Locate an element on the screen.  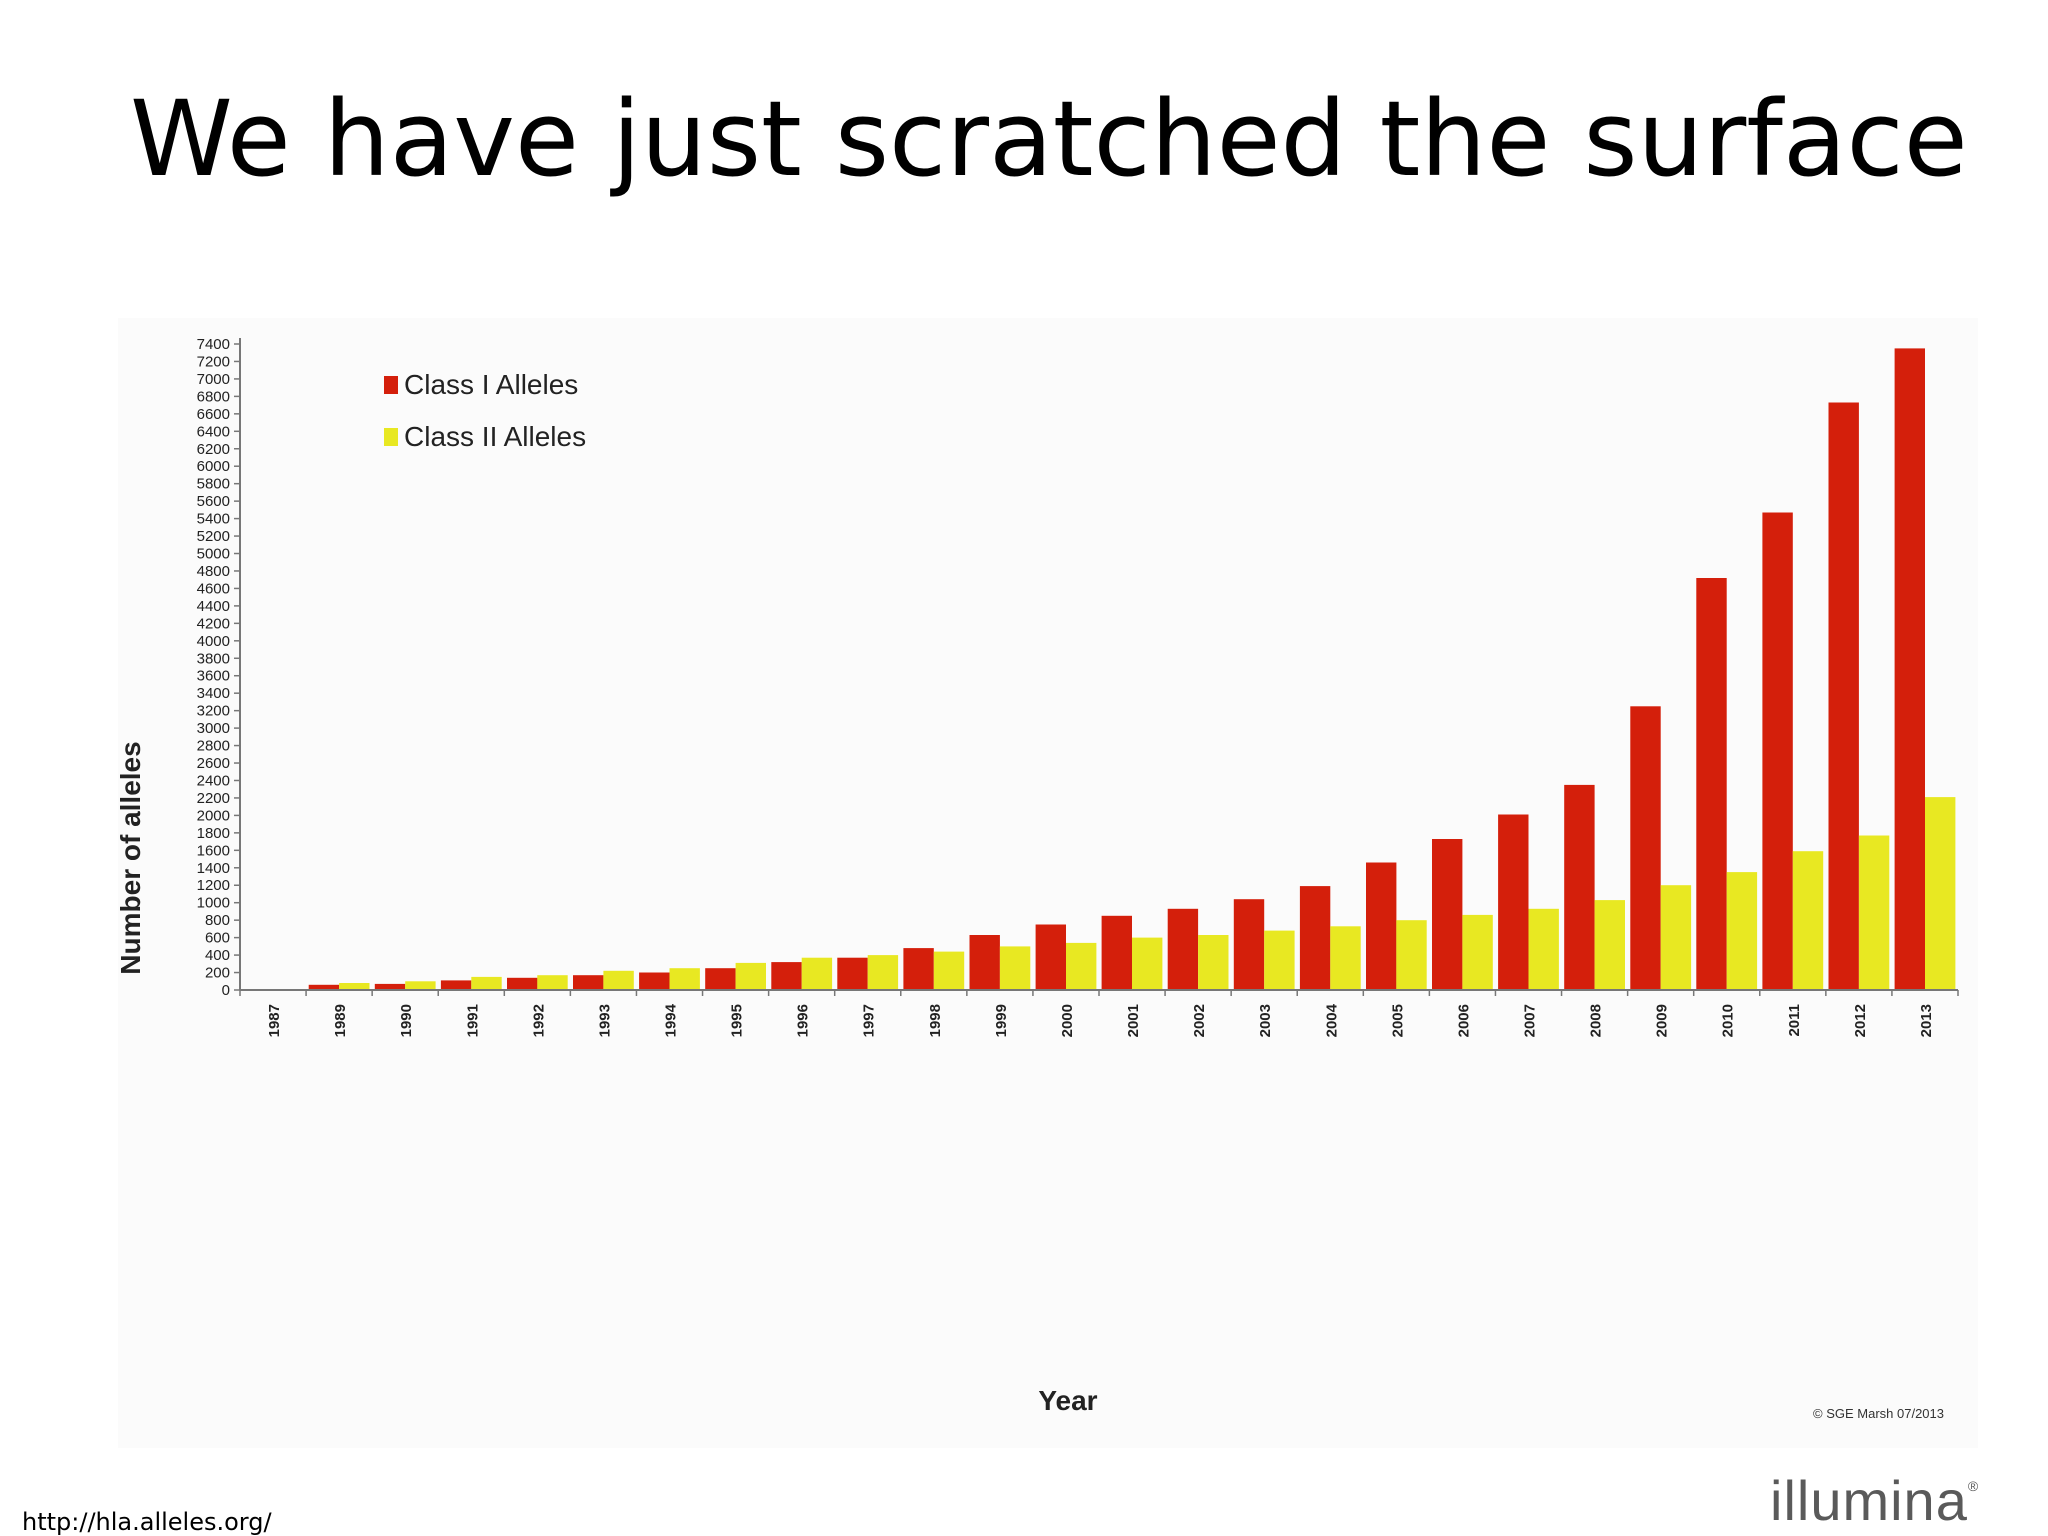
y-tick-label: 6200 is located at coordinates (213, 449).